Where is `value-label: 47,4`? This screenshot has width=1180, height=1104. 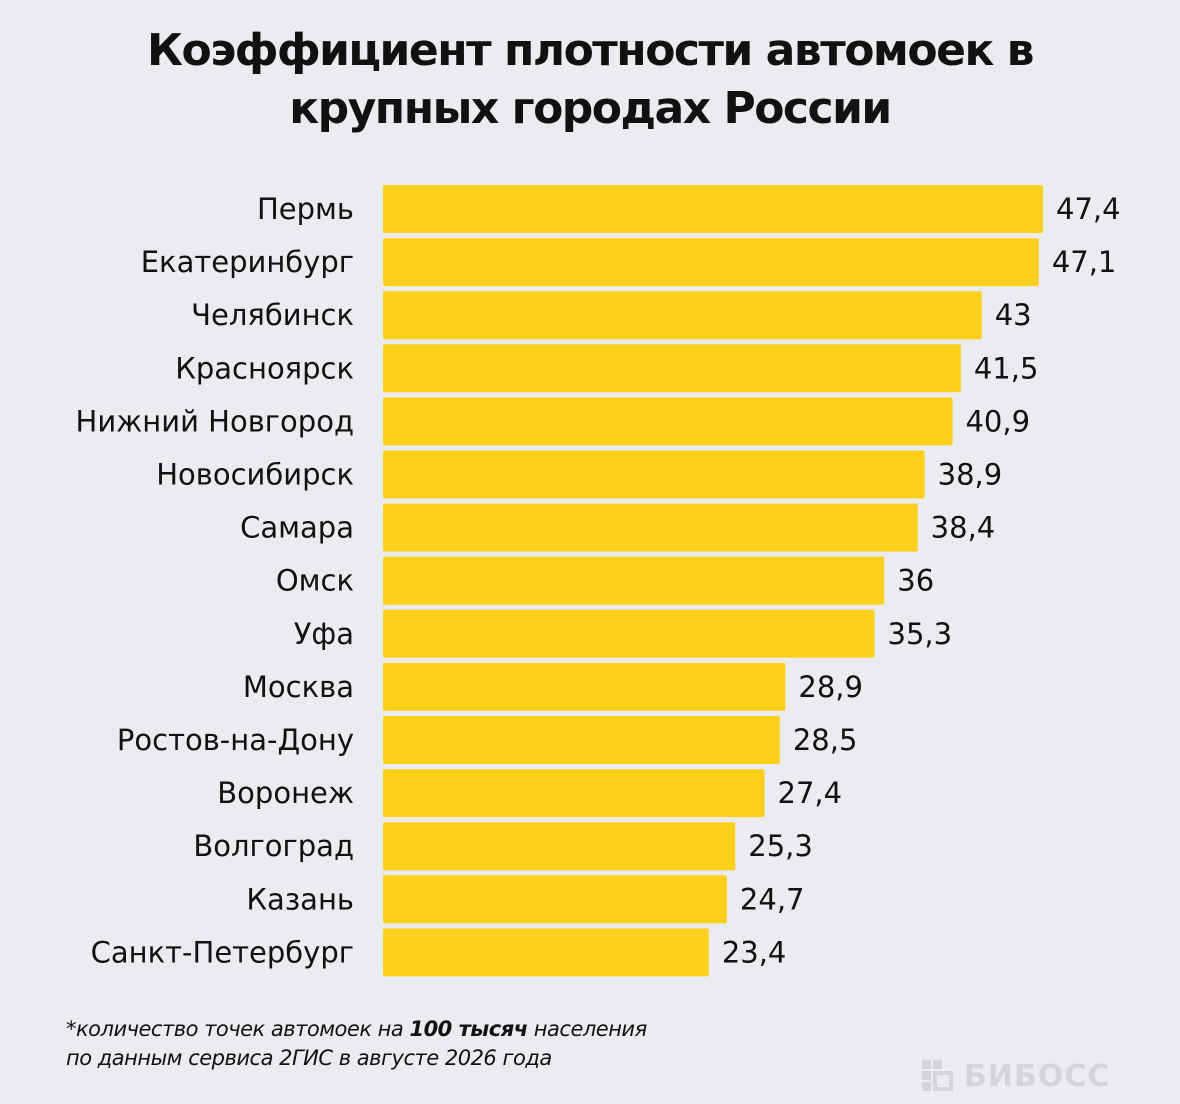 value-label: 47,4 is located at coordinates (1088, 209).